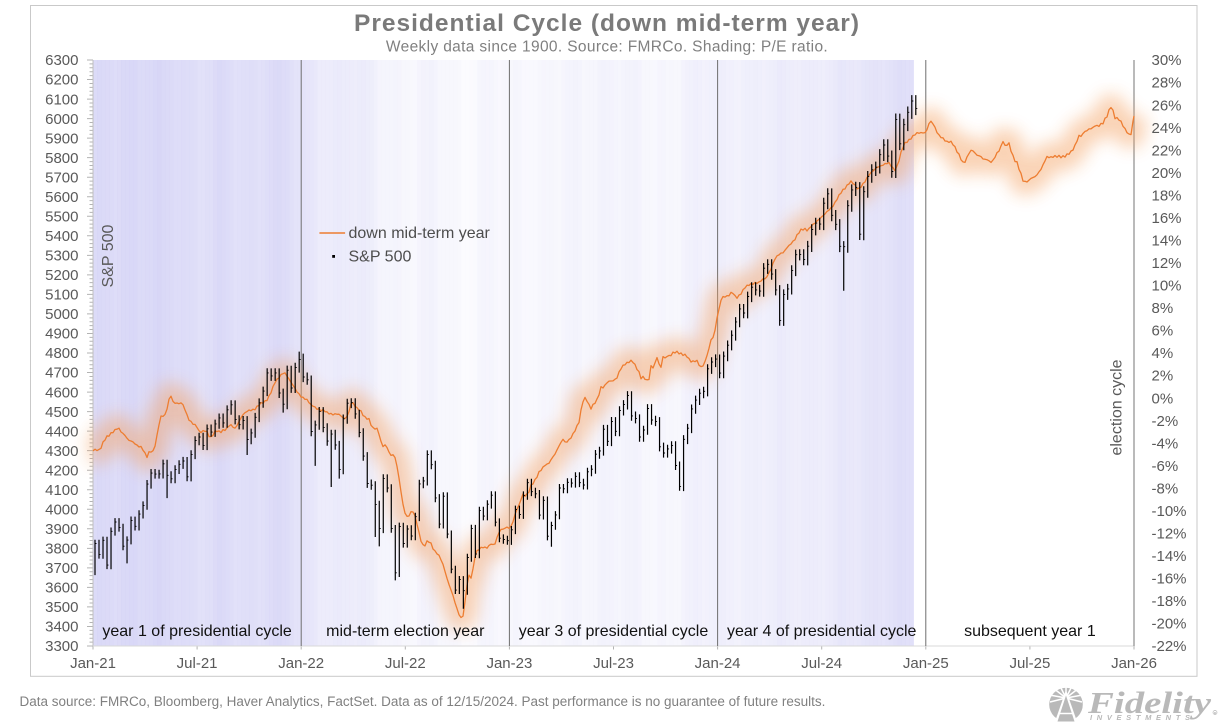  Describe the element at coordinates (1163, 331) in the screenshot. I see `svg-text: 6%` at that location.